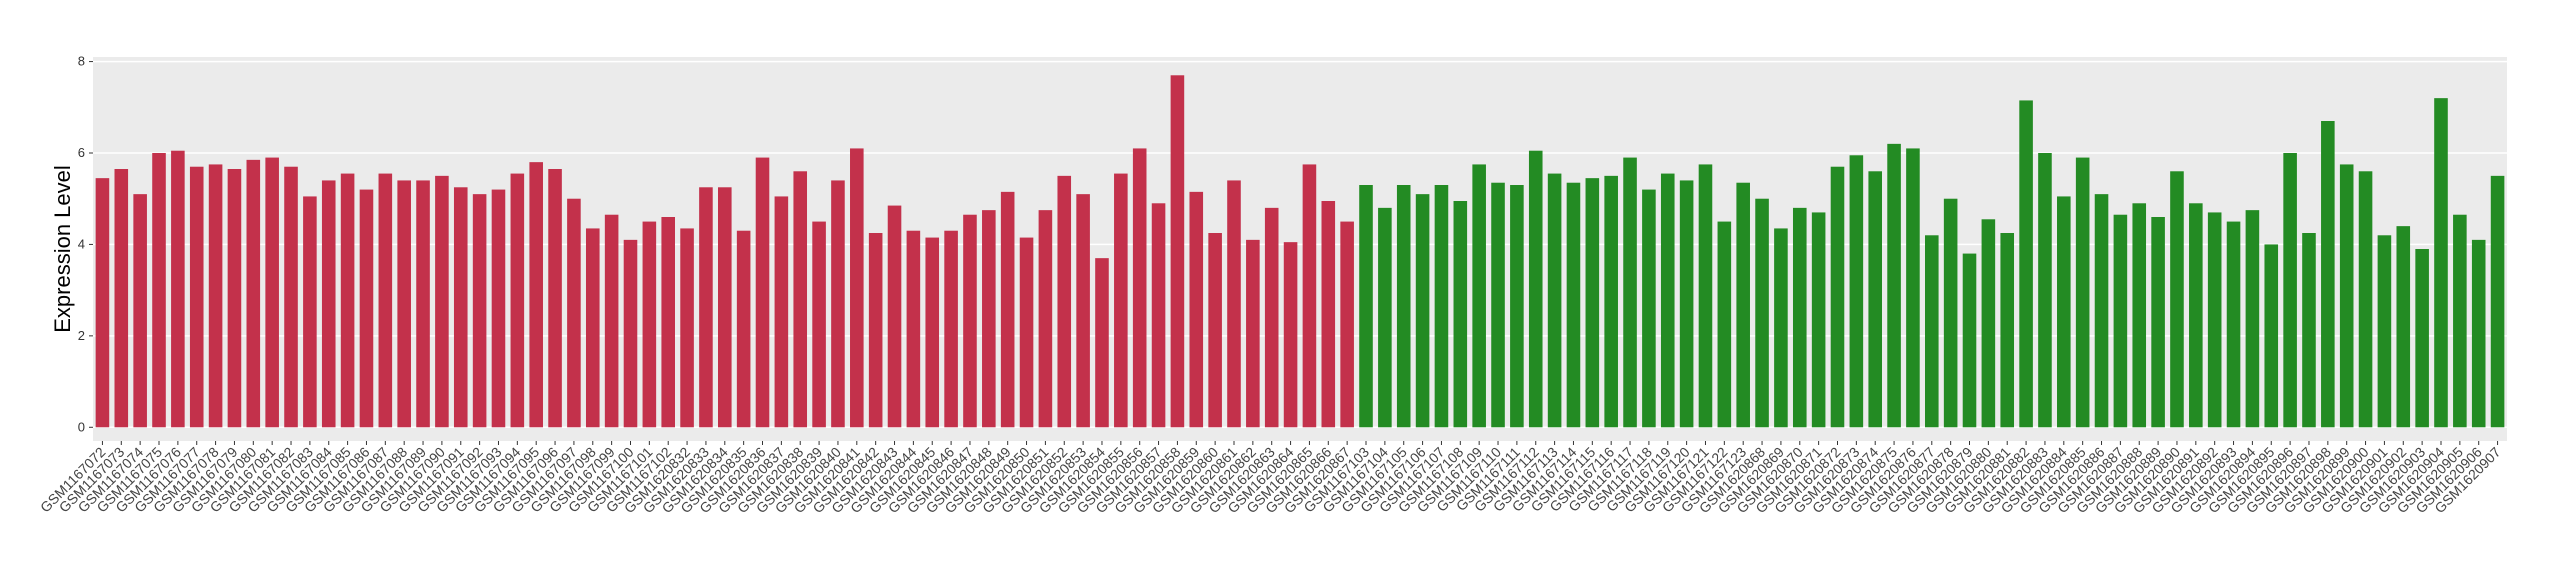  Describe the element at coordinates (81, 426) in the screenshot. I see `y-tick-label: 0` at that location.